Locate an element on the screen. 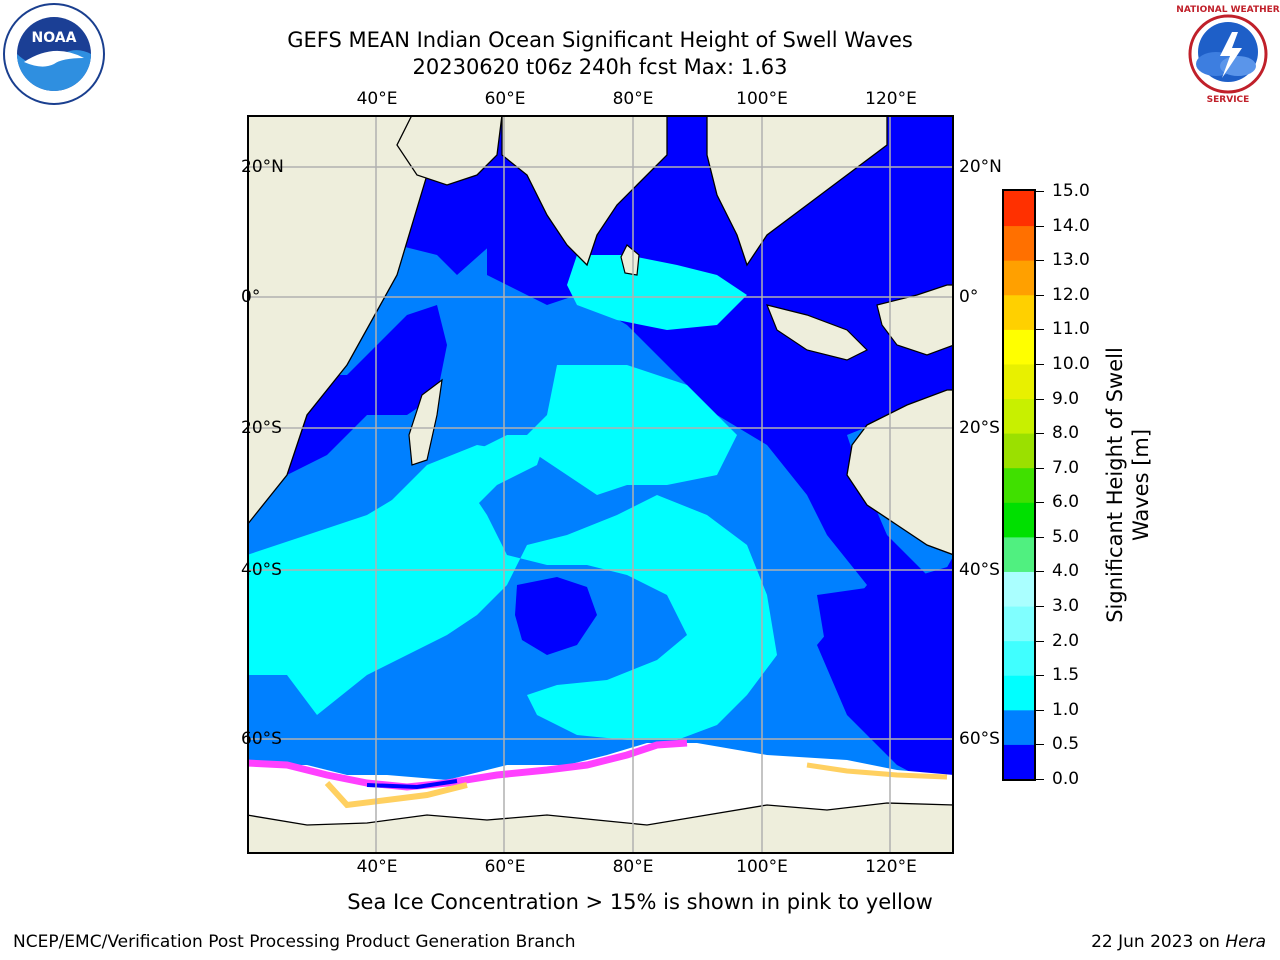 This screenshot has height=960, width=1280. colorbar-tick-label: 0.5 is located at coordinates (1066, 744).